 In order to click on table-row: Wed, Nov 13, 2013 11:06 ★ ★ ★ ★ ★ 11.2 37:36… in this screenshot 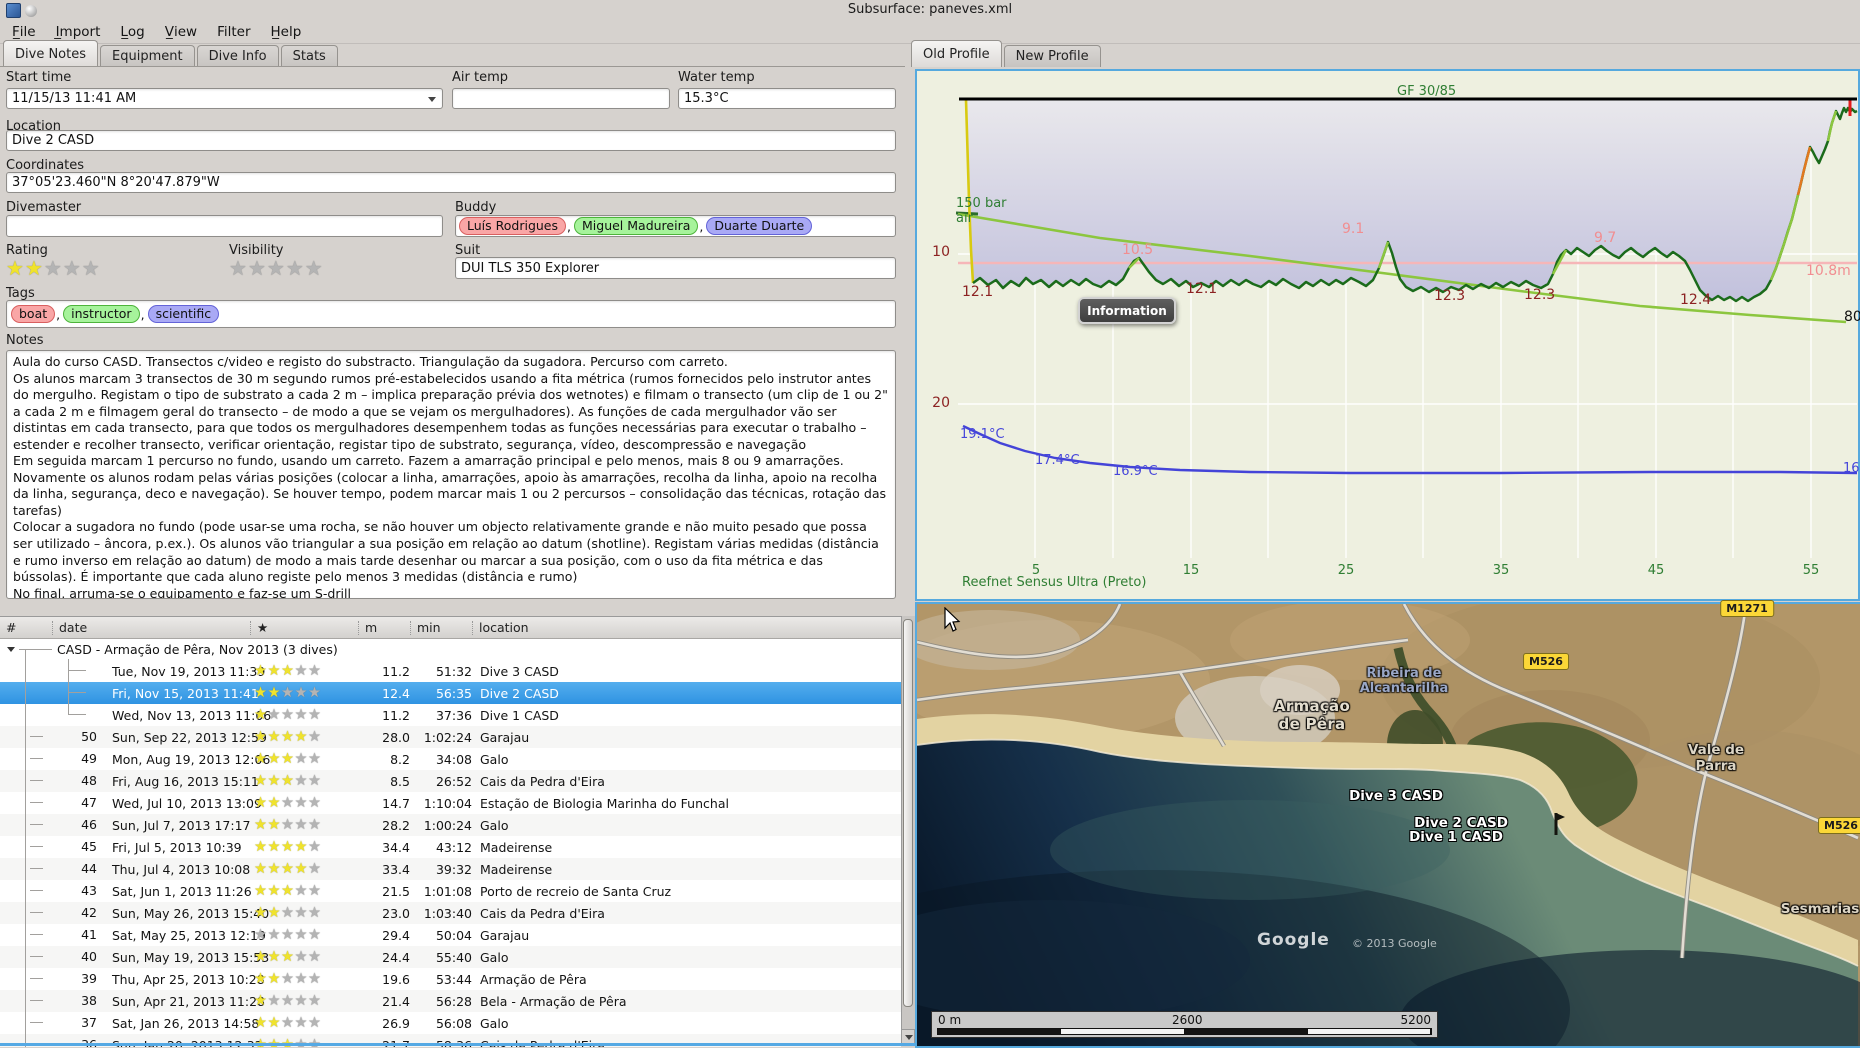, I will do `click(450, 715)`.